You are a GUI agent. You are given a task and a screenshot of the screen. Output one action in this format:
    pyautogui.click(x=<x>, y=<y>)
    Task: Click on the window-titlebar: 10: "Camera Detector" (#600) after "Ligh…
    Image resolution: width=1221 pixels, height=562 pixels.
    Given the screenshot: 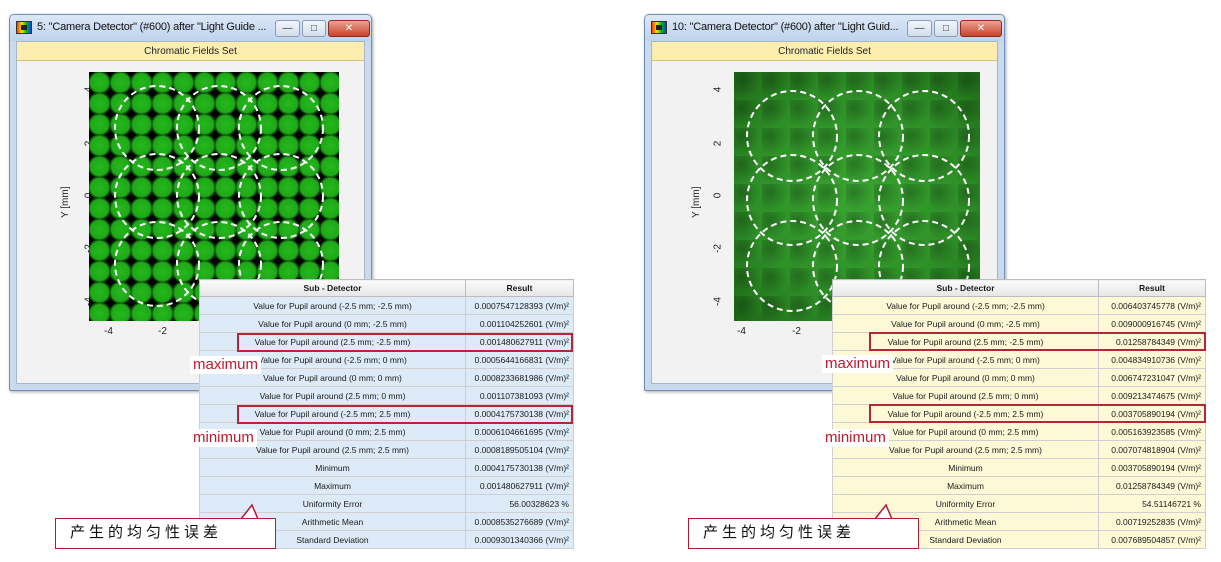 What is the action you would take?
    pyautogui.click(x=824, y=28)
    